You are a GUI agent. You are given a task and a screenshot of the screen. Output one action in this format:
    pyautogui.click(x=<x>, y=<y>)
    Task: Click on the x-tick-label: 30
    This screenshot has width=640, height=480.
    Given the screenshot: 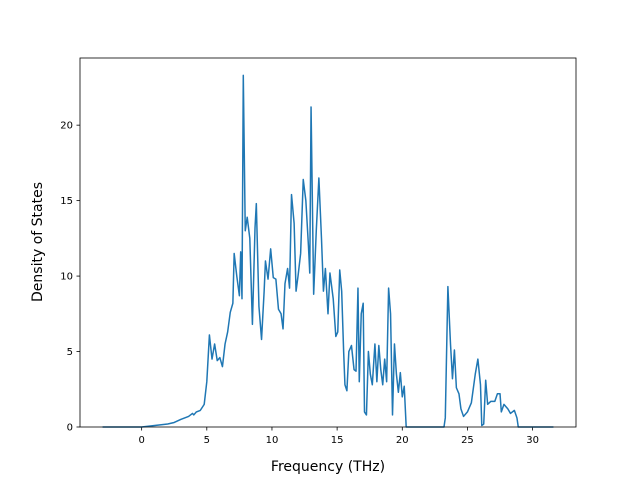 What is the action you would take?
    pyautogui.click(x=532, y=440)
    